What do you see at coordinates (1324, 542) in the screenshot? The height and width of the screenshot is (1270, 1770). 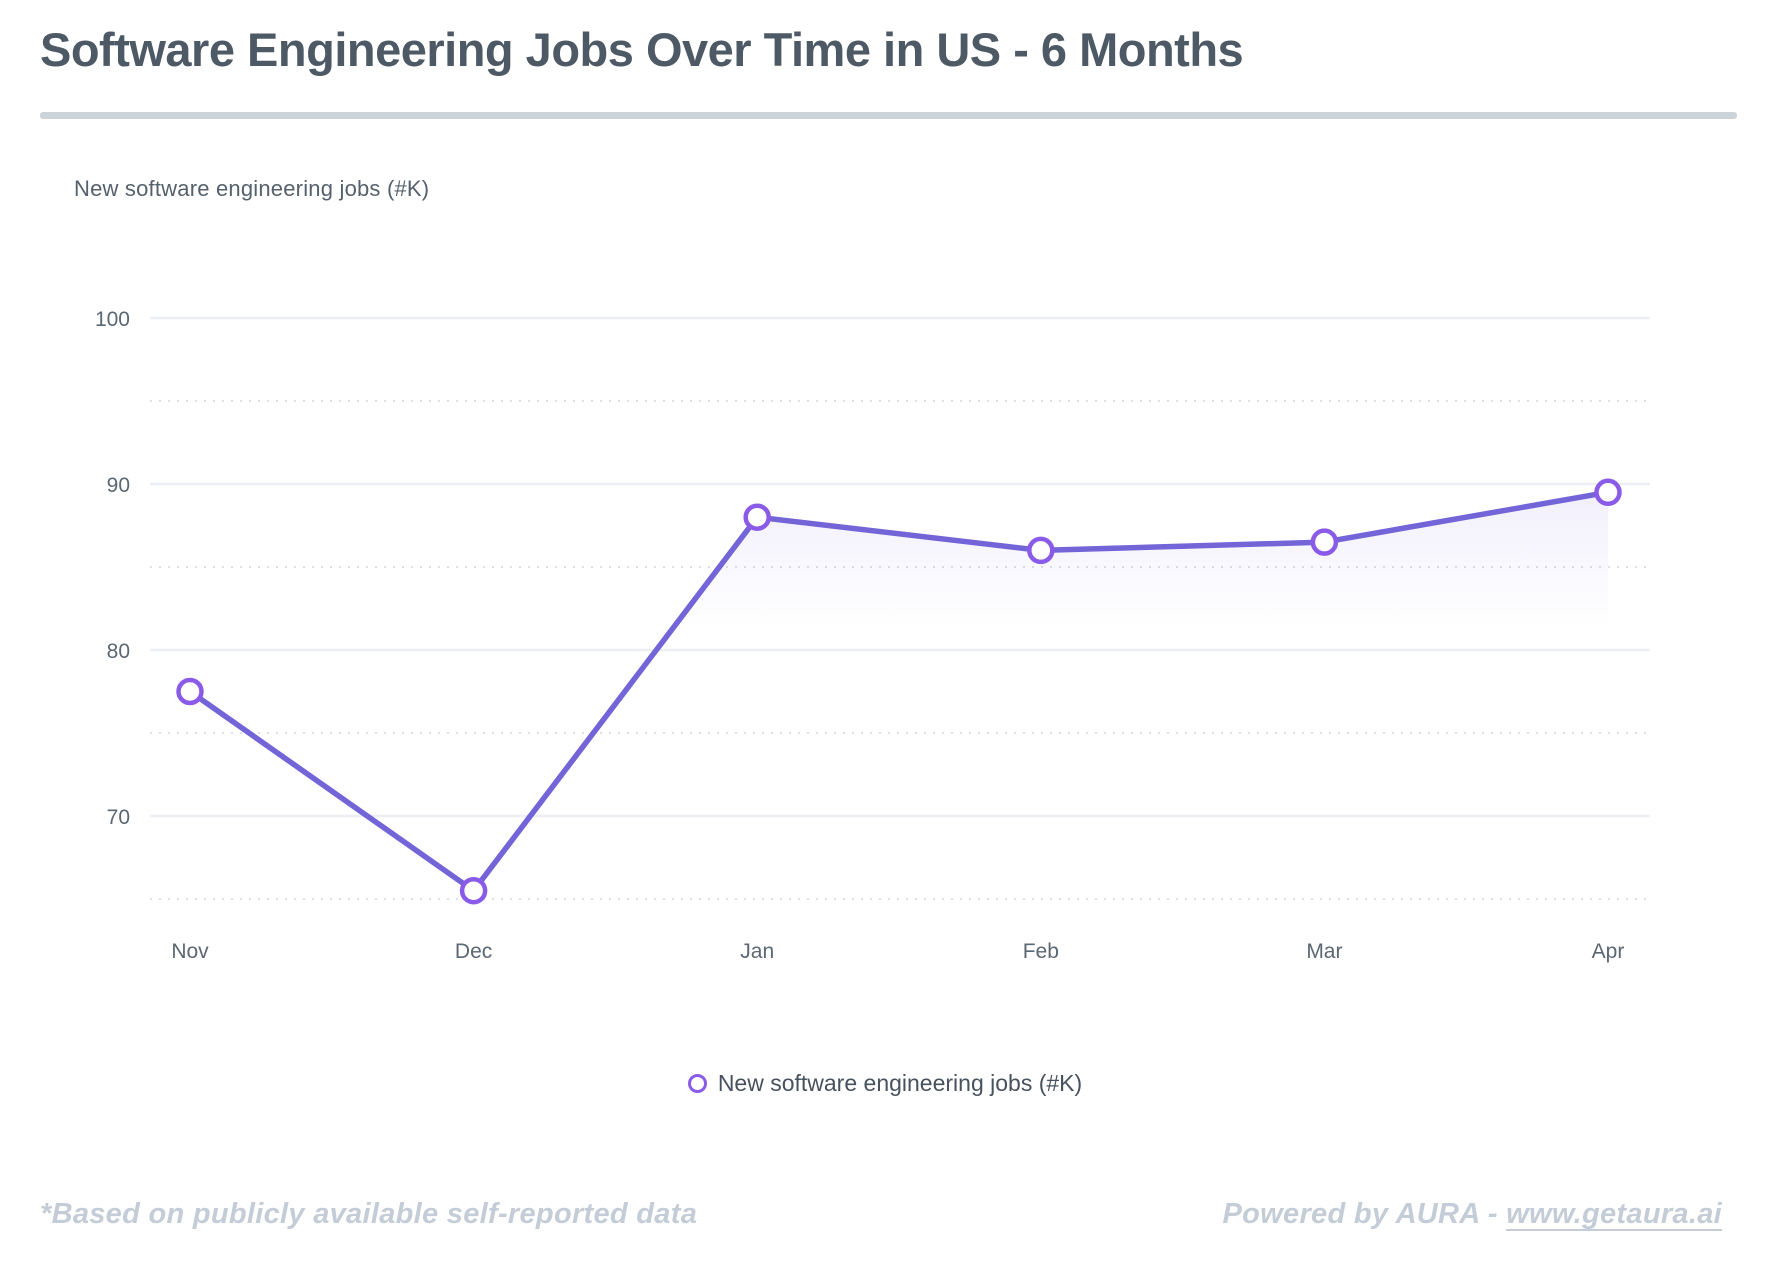 I see `data-point-mar` at bounding box center [1324, 542].